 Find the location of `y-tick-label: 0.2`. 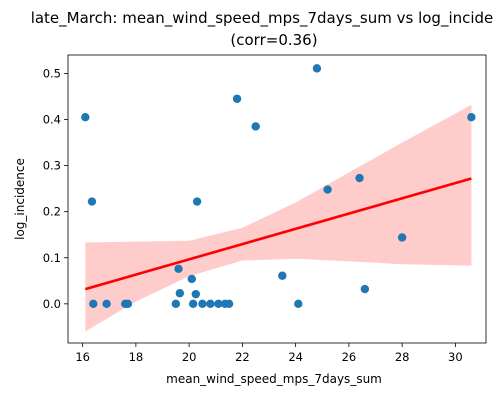

y-tick-label: 0.2 is located at coordinates (52, 212).